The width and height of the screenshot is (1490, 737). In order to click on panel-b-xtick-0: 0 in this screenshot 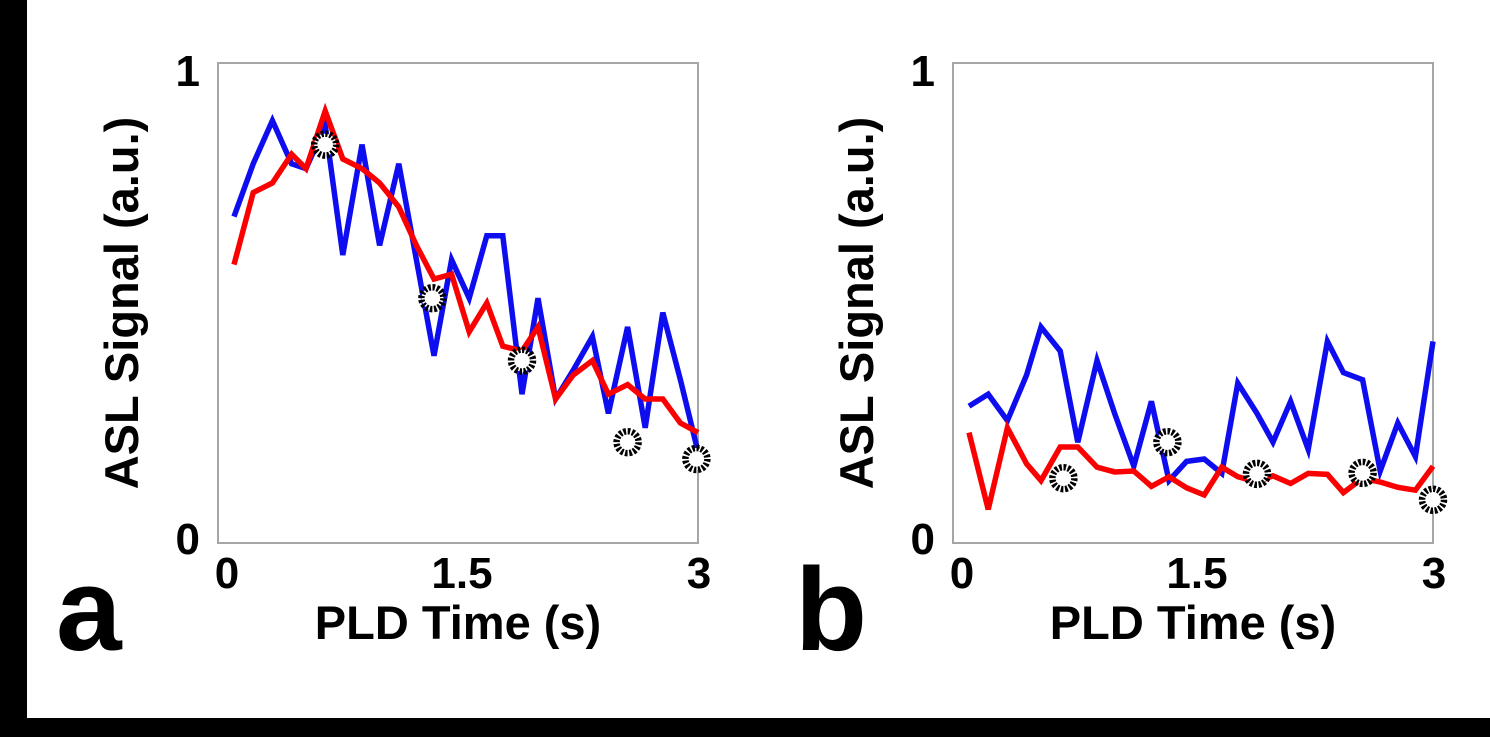, I will do `click(962, 573)`.